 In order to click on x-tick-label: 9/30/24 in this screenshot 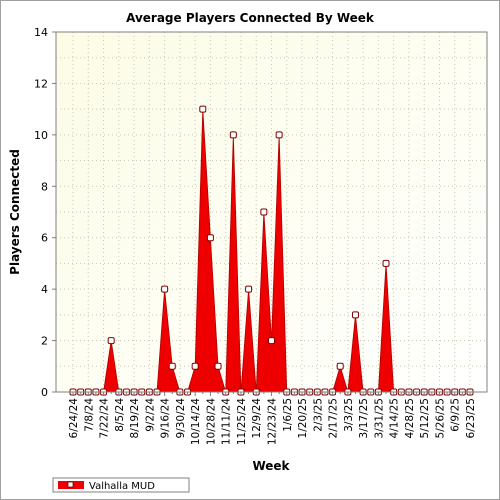, I will do `click(181, 418)`.